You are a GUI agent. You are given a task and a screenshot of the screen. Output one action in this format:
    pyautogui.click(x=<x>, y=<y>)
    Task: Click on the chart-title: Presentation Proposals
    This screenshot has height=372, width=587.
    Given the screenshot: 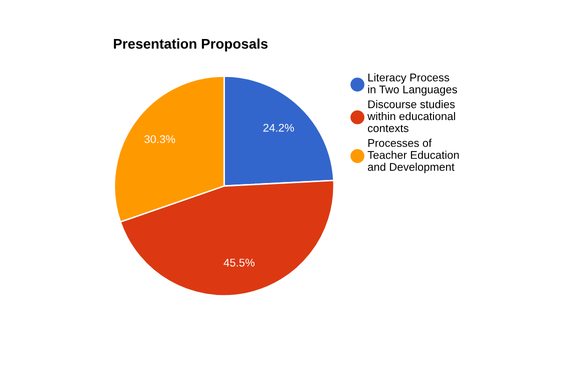 What is the action you would take?
    pyautogui.click(x=191, y=45)
    